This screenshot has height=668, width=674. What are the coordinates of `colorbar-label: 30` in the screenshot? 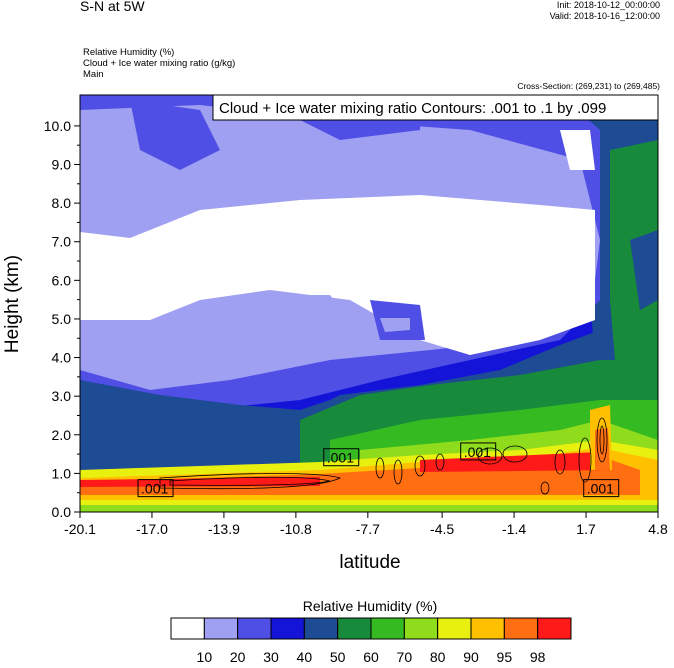 It's located at (271, 657).